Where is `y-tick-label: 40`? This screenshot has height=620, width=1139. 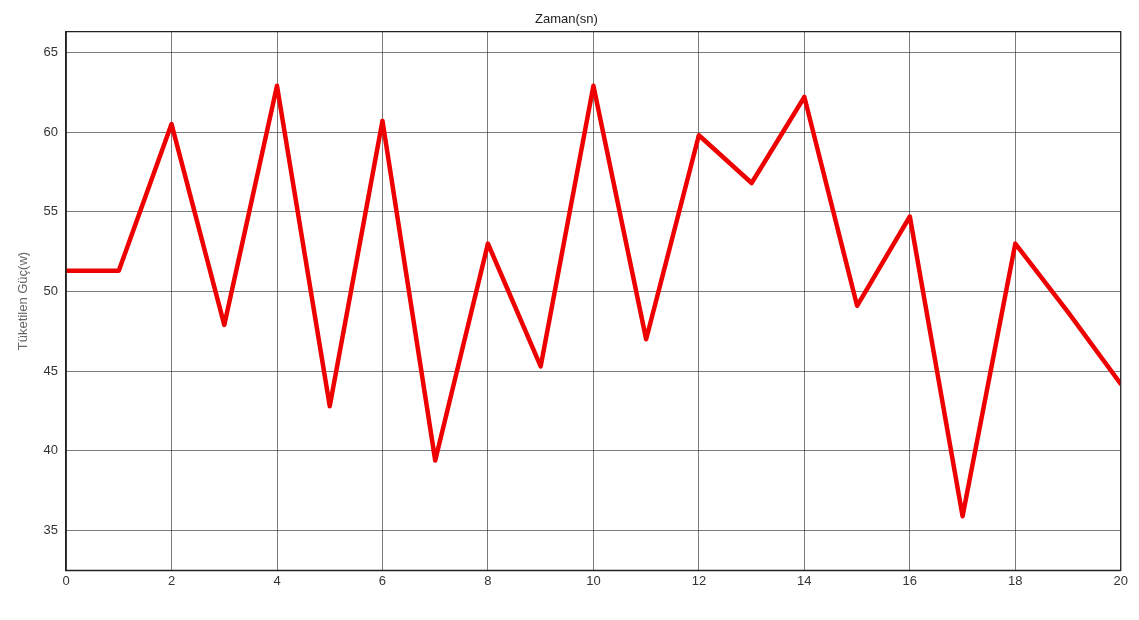 y-tick-label: 40 is located at coordinates (51, 450).